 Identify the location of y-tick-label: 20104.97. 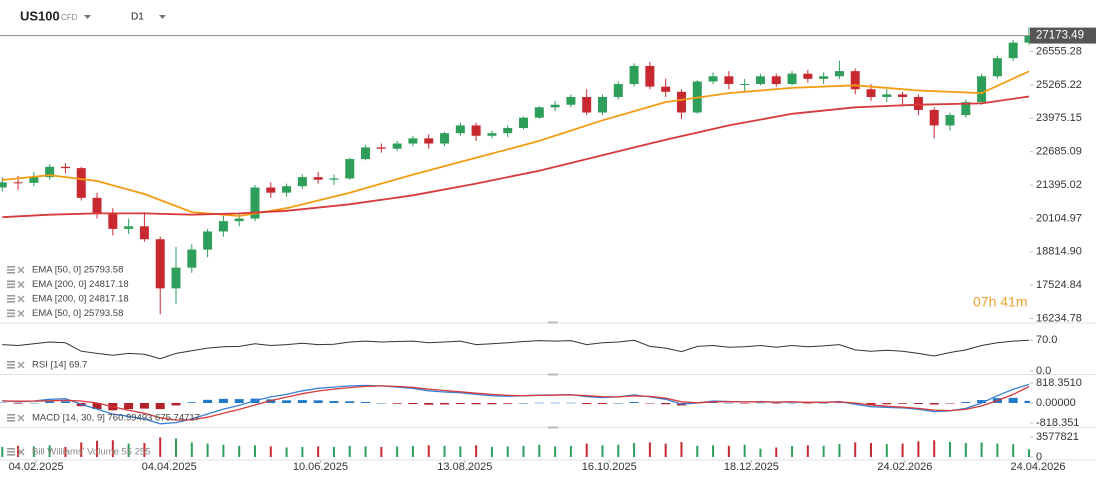
(1059, 218).